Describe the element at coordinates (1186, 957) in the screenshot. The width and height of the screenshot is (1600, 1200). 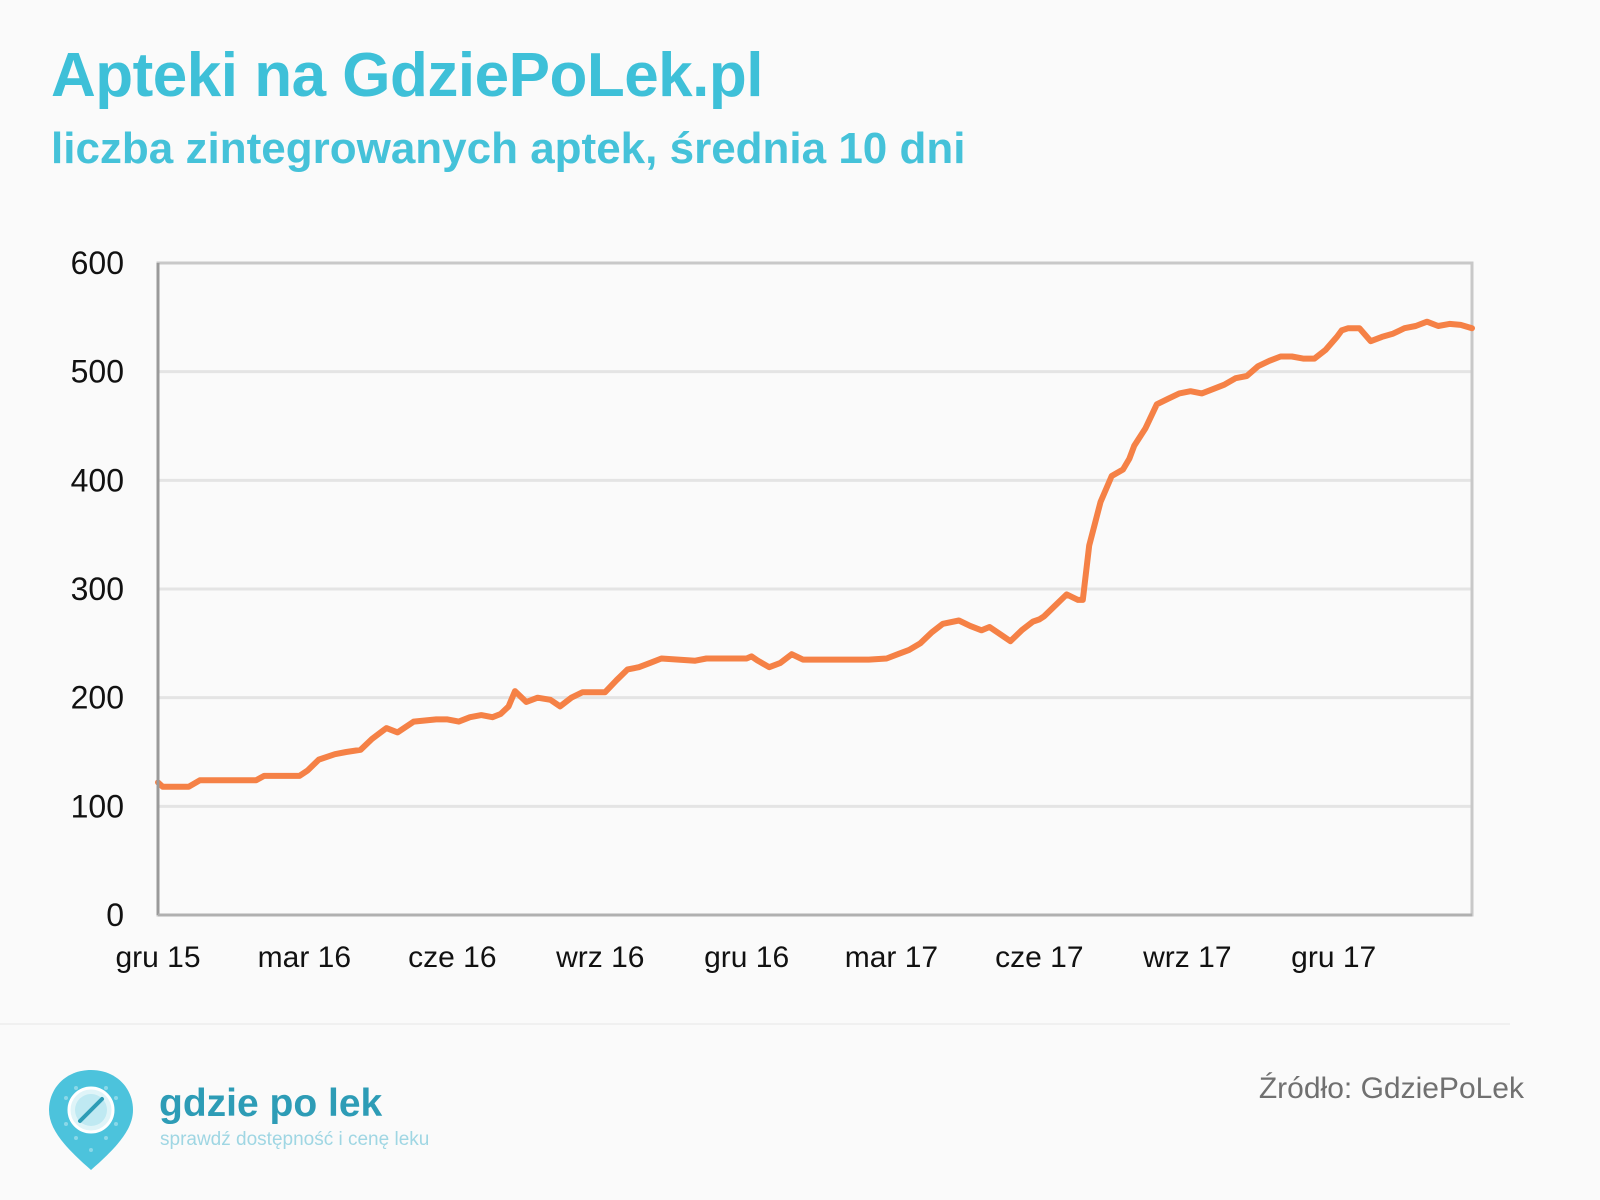
I see `x-tick-label: wrz 17` at that location.